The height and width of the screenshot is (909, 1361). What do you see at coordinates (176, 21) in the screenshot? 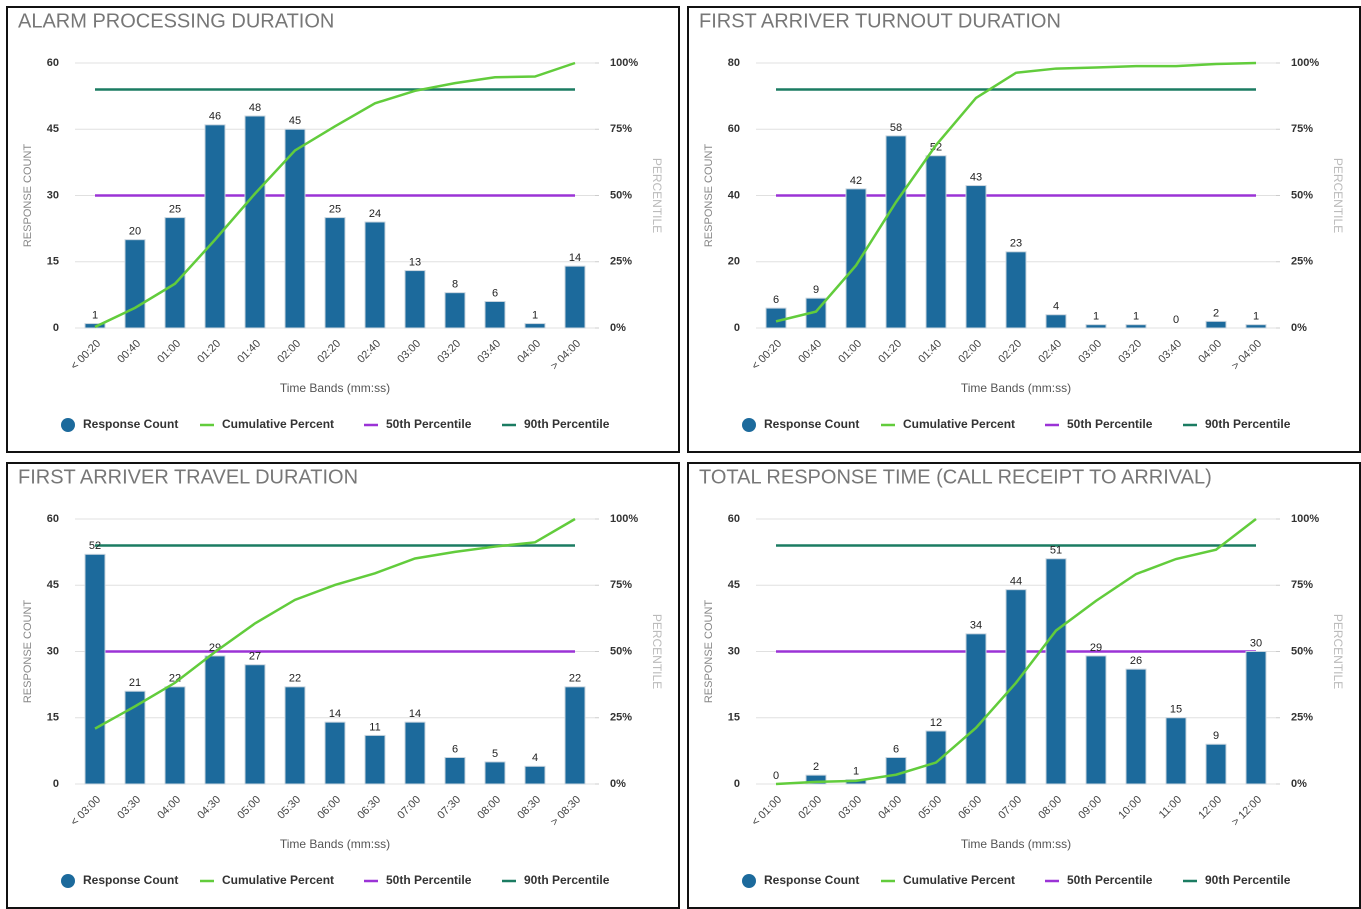
I see `chart-title: ALARM PROCESSING DURATION` at bounding box center [176, 21].